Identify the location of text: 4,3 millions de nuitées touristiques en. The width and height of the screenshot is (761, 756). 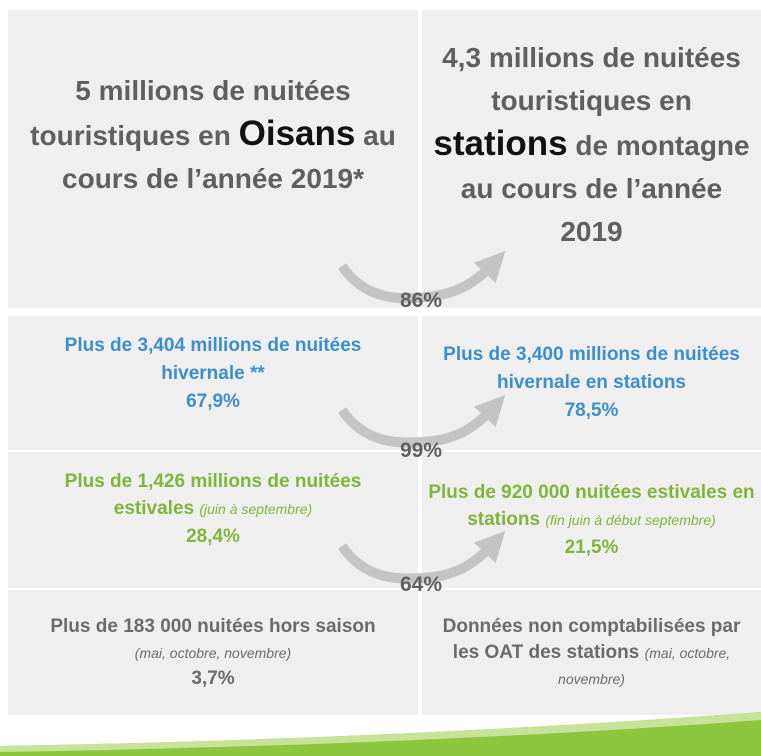
(591, 78).